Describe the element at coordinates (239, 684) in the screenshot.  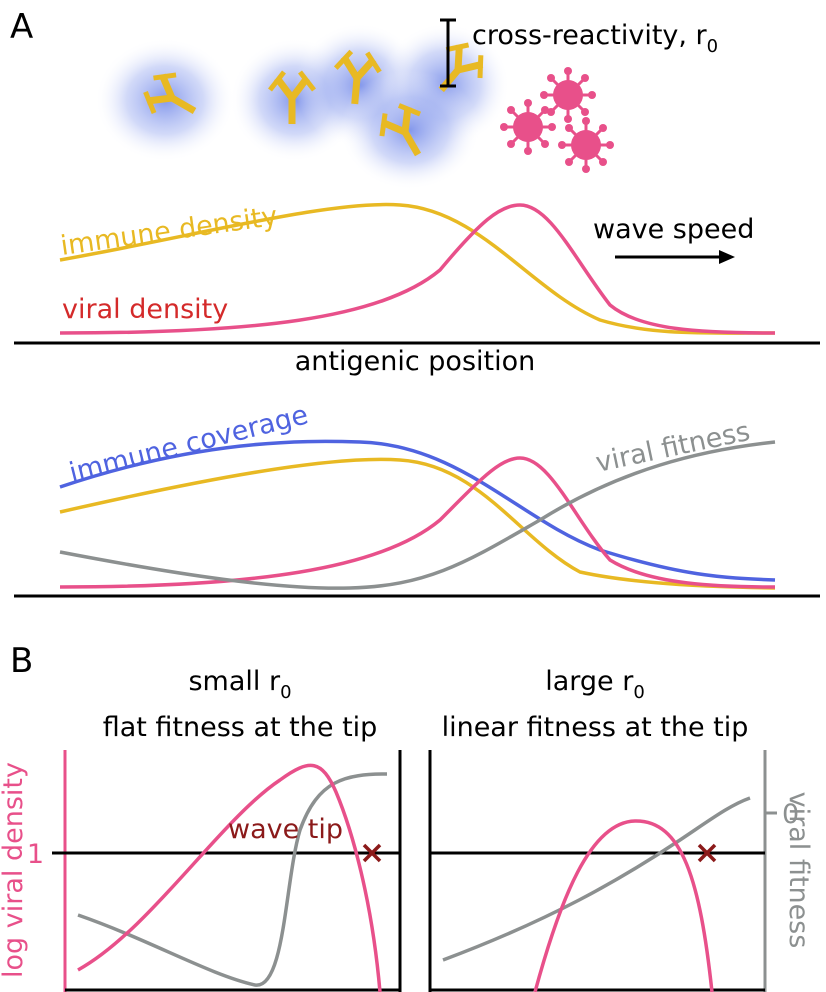
I see `panel-title: small r0` at that location.